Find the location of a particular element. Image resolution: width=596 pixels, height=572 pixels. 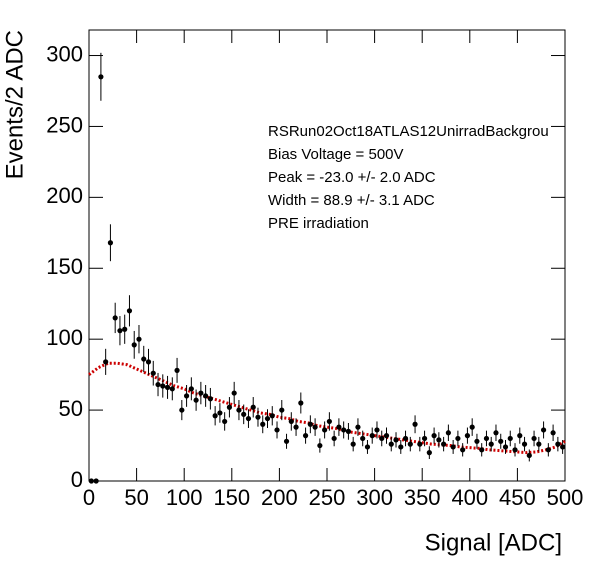

y-tick-label: 0 is located at coordinates (77, 479).